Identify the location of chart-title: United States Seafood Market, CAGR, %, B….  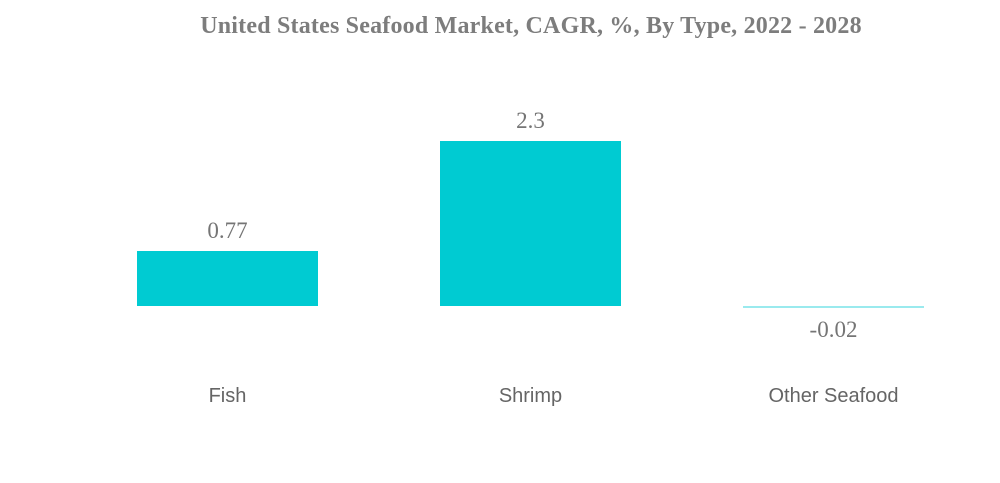
(531, 26).